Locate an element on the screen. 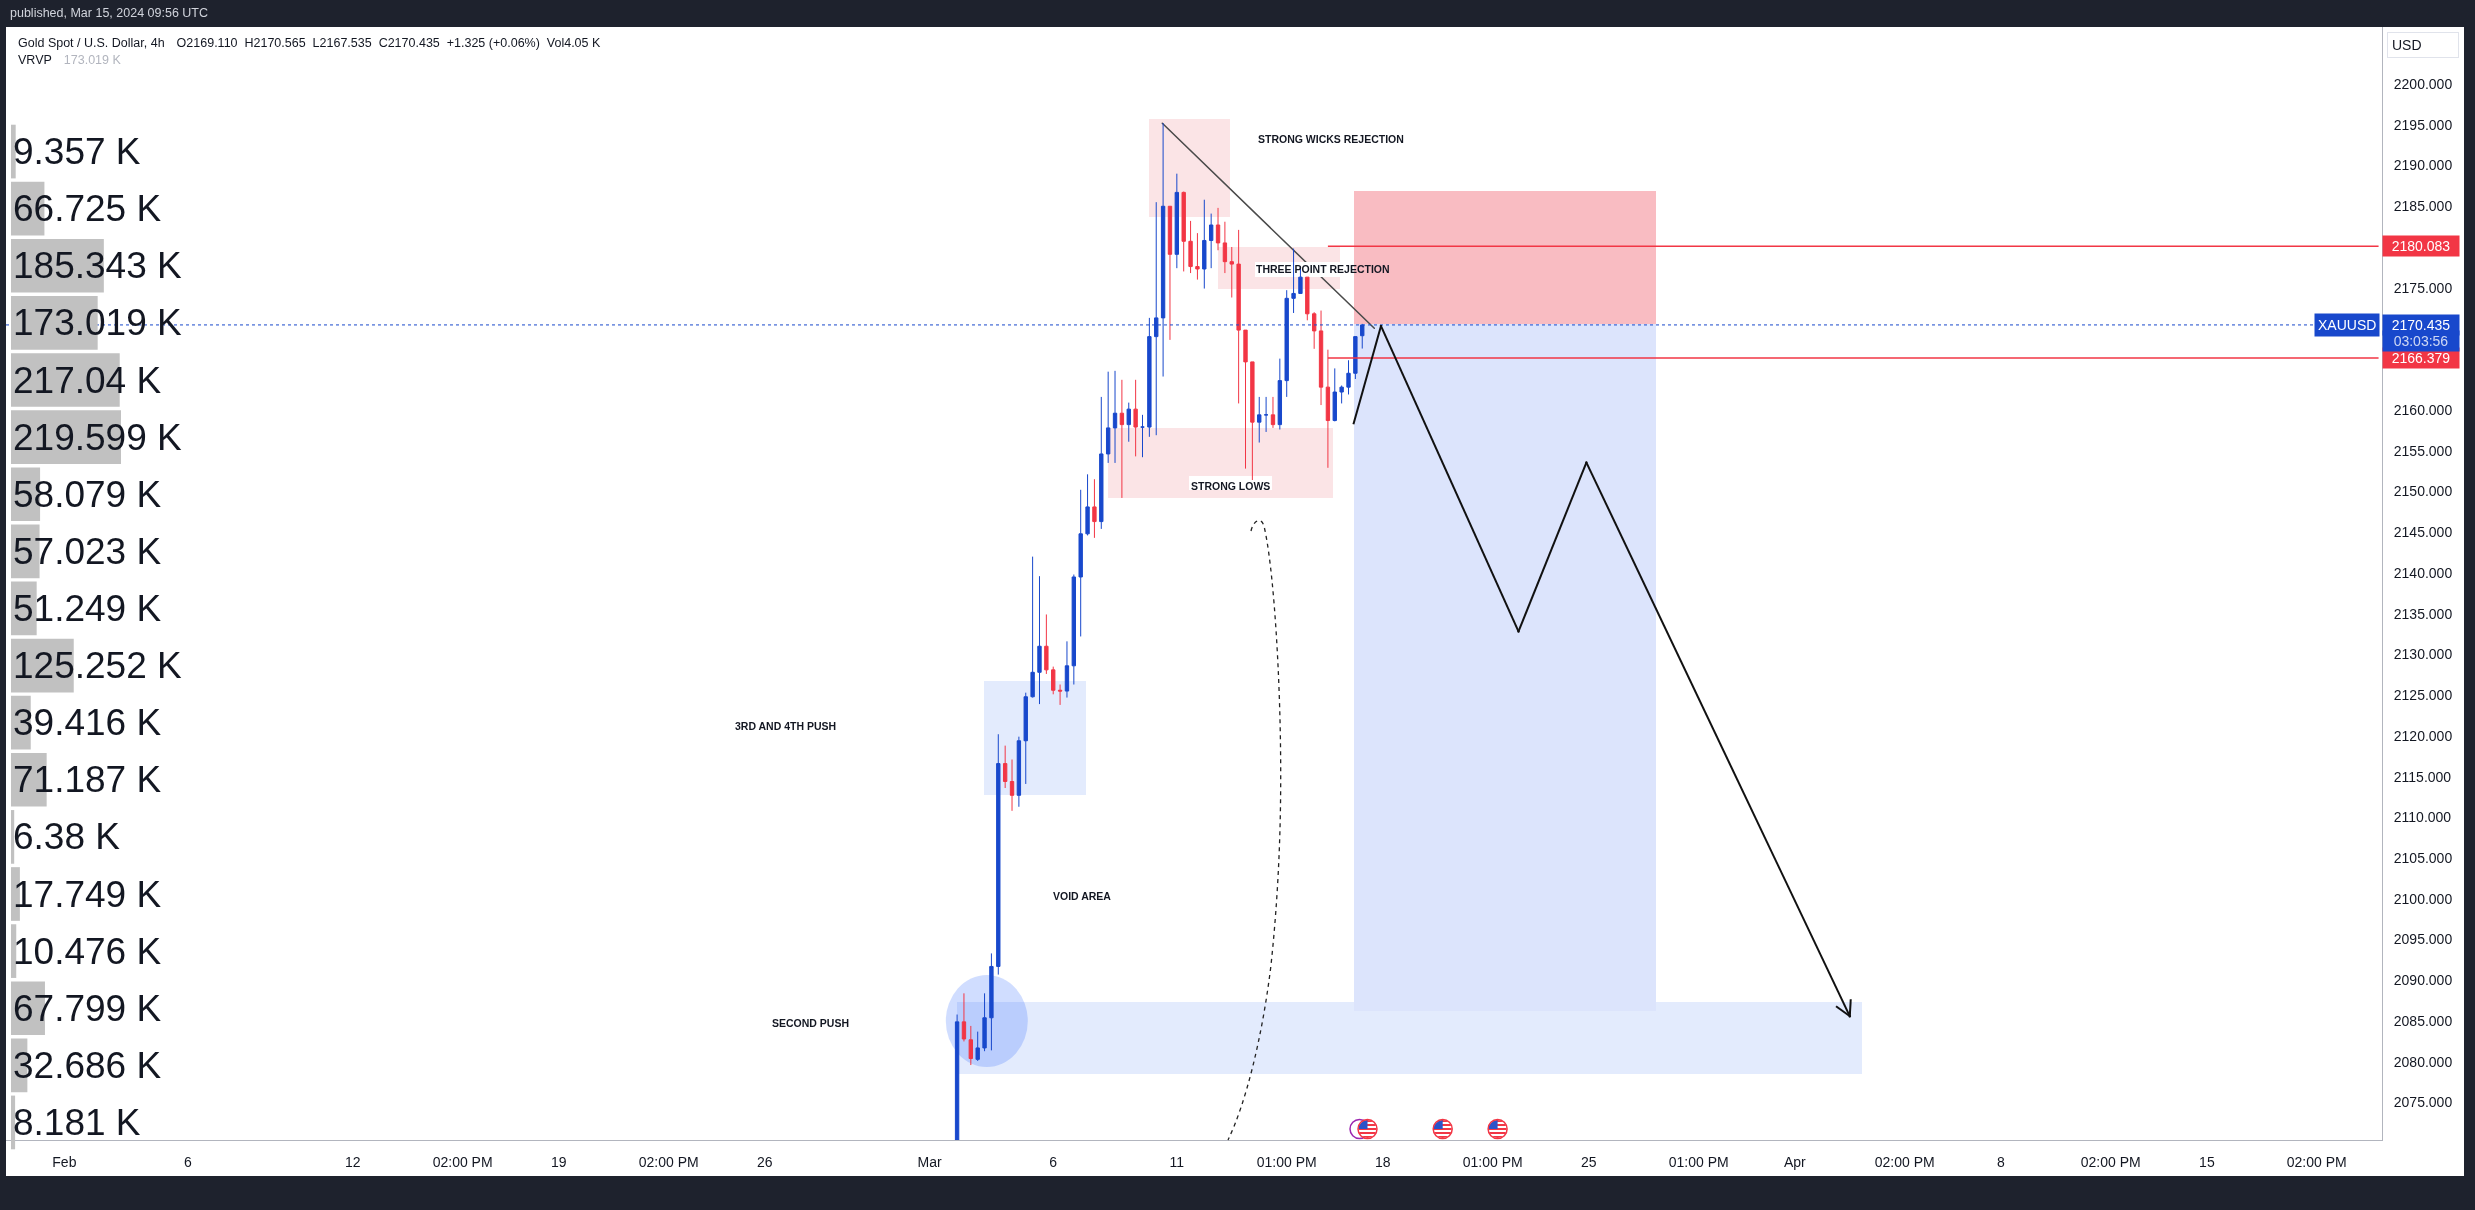 This screenshot has height=1210, width=2475. text: 2170.435 is located at coordinates (2421, 325).